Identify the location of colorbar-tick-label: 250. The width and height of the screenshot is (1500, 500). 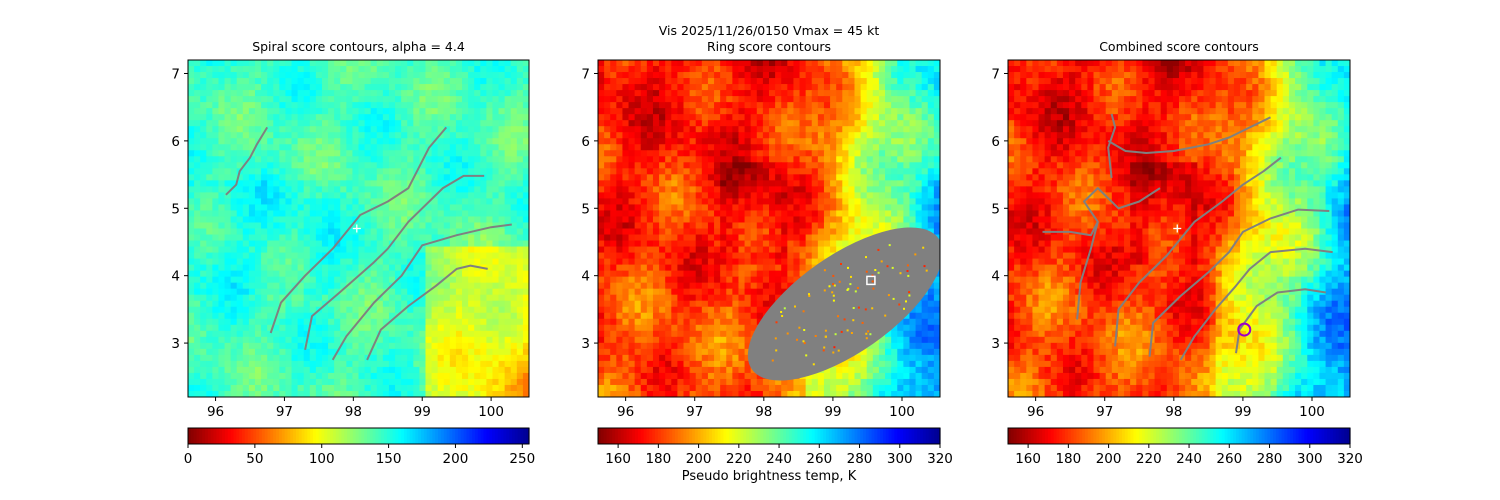
(522, 459).